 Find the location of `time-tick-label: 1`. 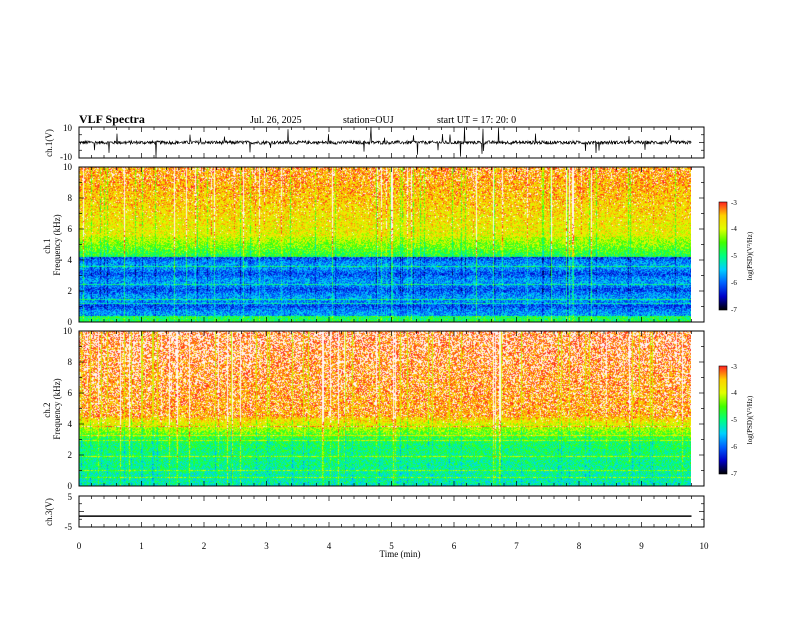

time-tick-label: 1 is located at coordinates (141, 546).